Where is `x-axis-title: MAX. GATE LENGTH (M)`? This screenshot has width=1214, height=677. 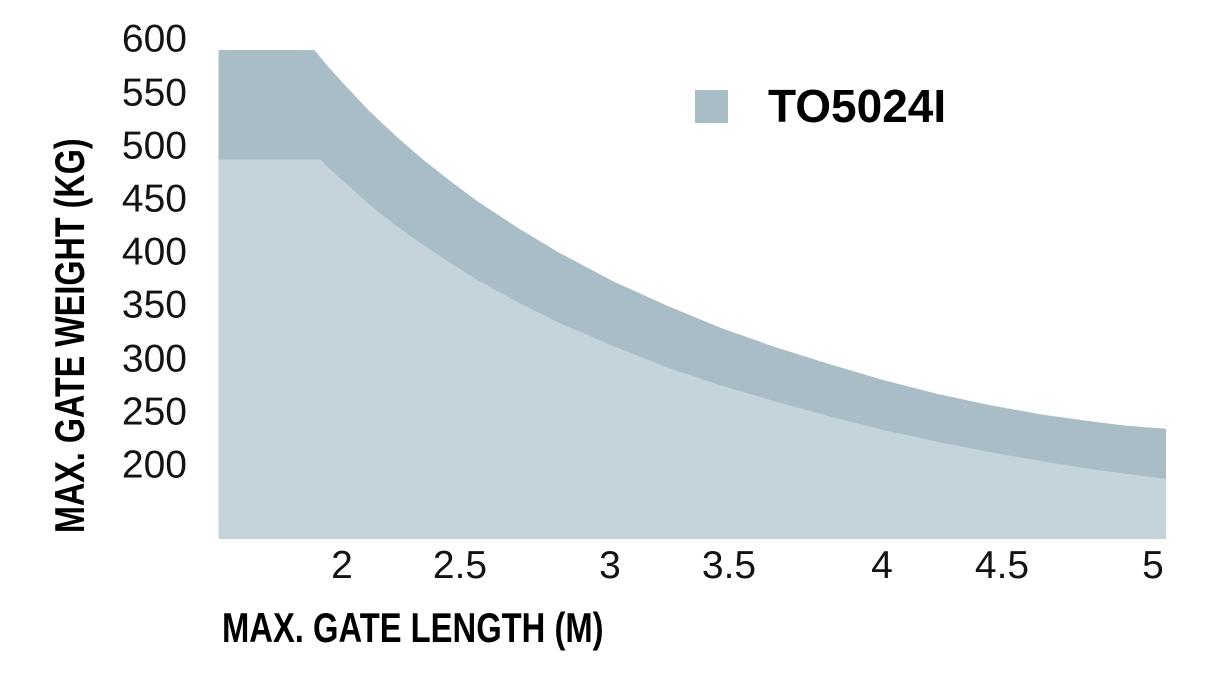
x-axis-title: MAX. GATE LENGTH (M) is located at coordinates (413, 627).